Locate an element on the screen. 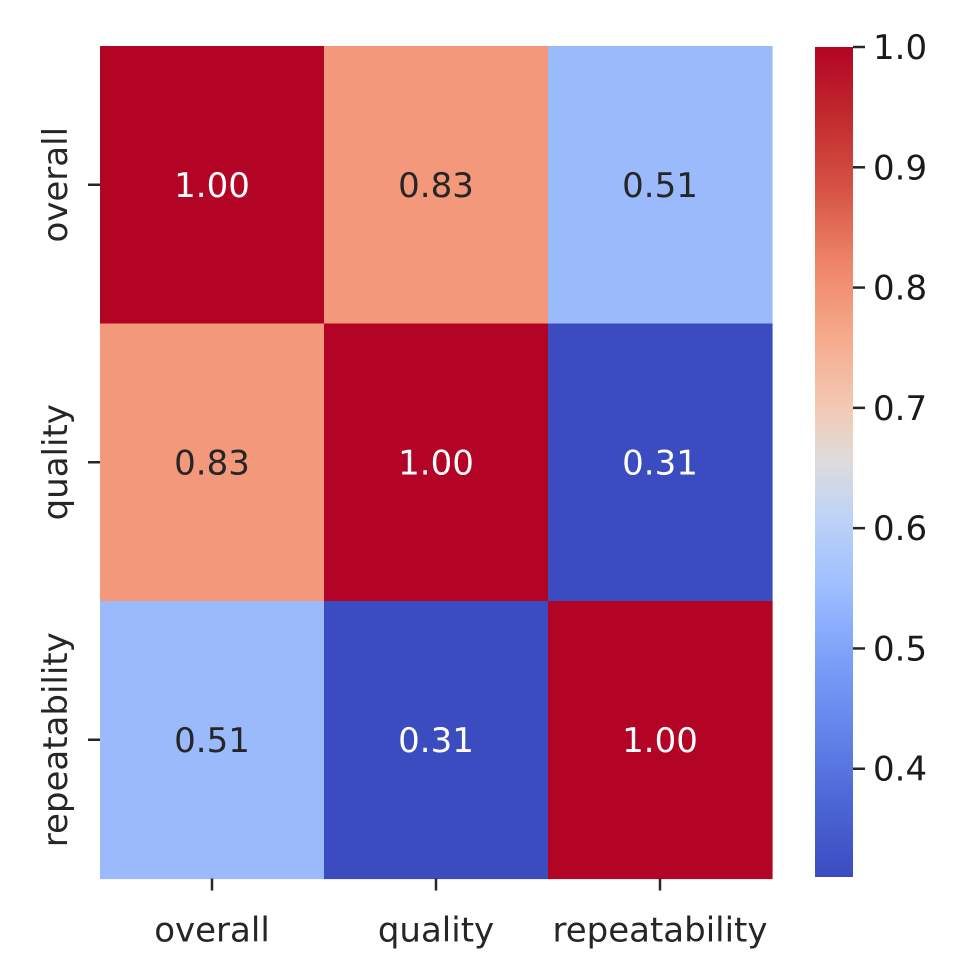 The image size is (979, 979). colorbar-tick-label: 0.6 is located at coordinates (900, 529).